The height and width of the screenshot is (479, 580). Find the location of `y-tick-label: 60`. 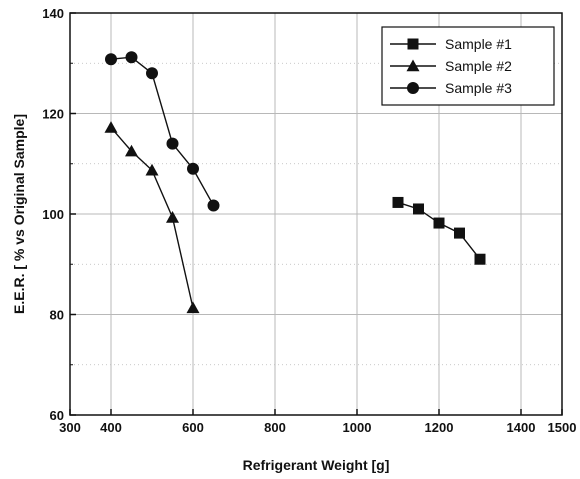

y-tick-label: 60 is located at coordinates (57, 415).